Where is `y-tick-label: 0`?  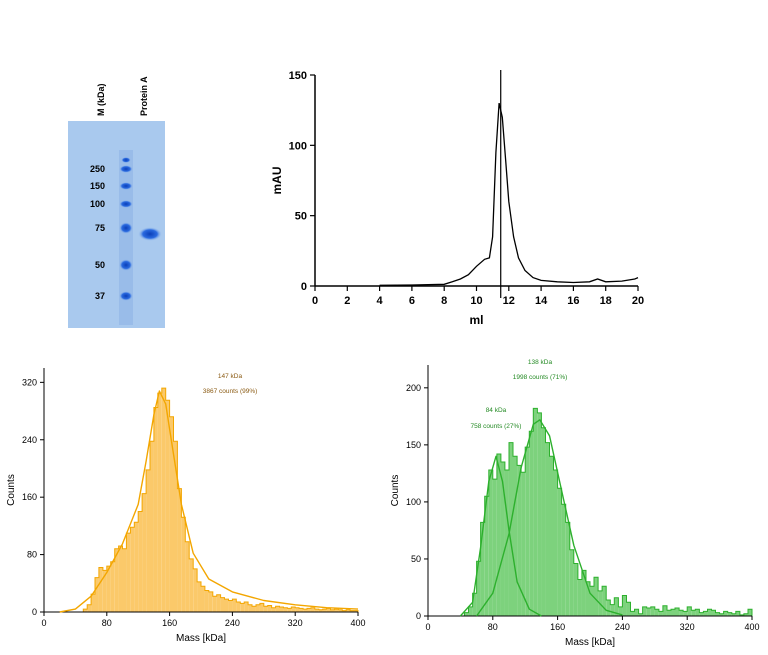
y-tick-label: 0 is located at coordinates (418, 616).